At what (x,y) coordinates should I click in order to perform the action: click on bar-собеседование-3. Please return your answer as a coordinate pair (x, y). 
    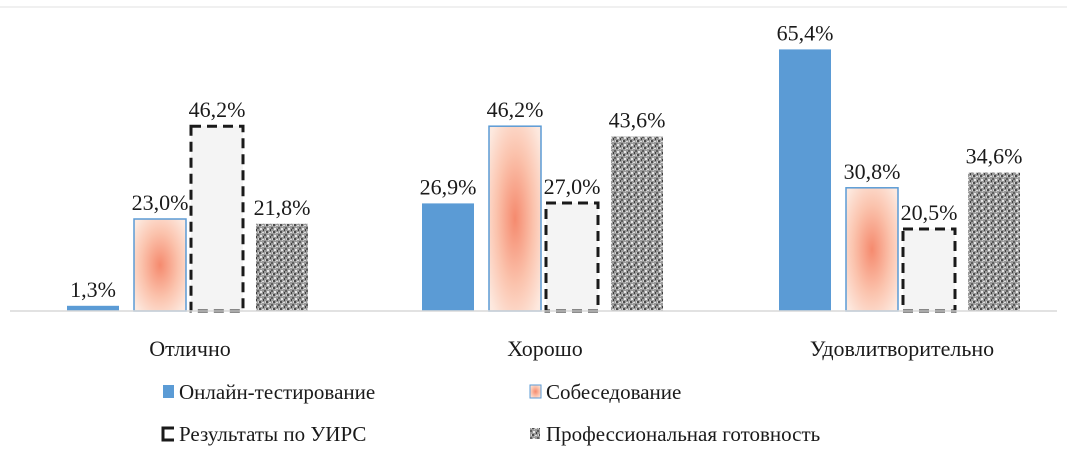
    Looking at the image, I should click on (872, 249).